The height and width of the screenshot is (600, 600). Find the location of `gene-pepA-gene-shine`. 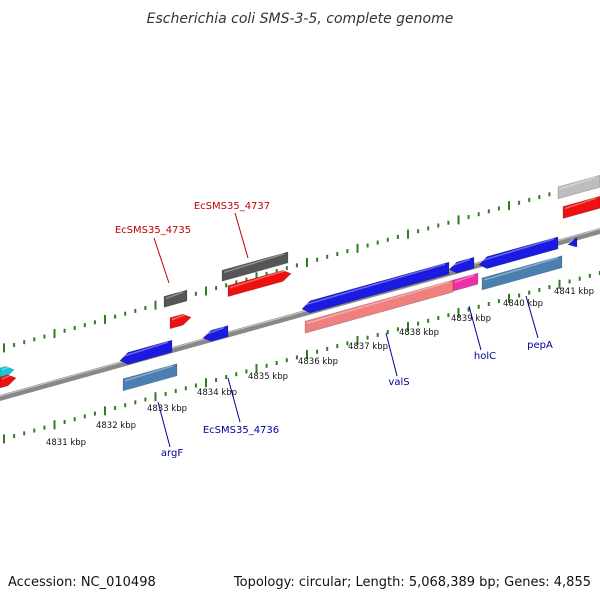

gene-pepA-gene-shine is located at coordinates (521, 269).